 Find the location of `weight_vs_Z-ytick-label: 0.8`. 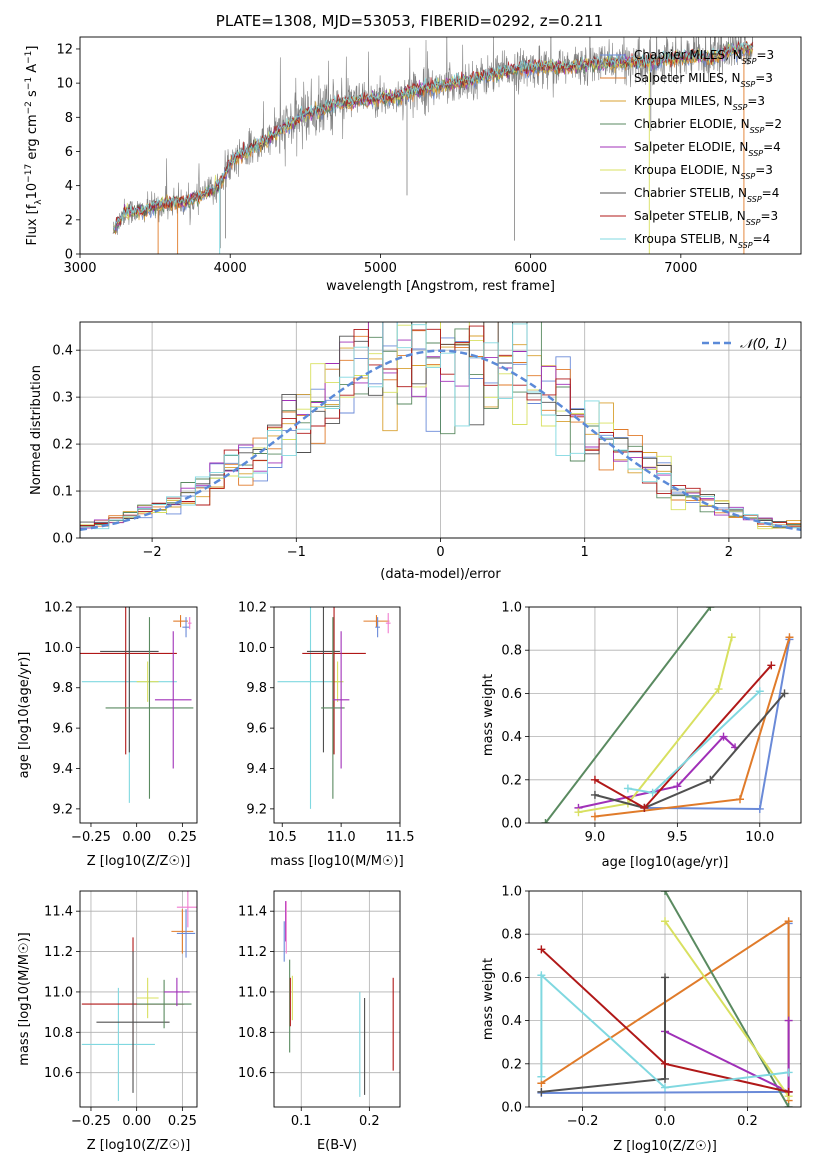

weight_vs_Z-ytick-label: 0.8 is located at coordinates (511, 935).